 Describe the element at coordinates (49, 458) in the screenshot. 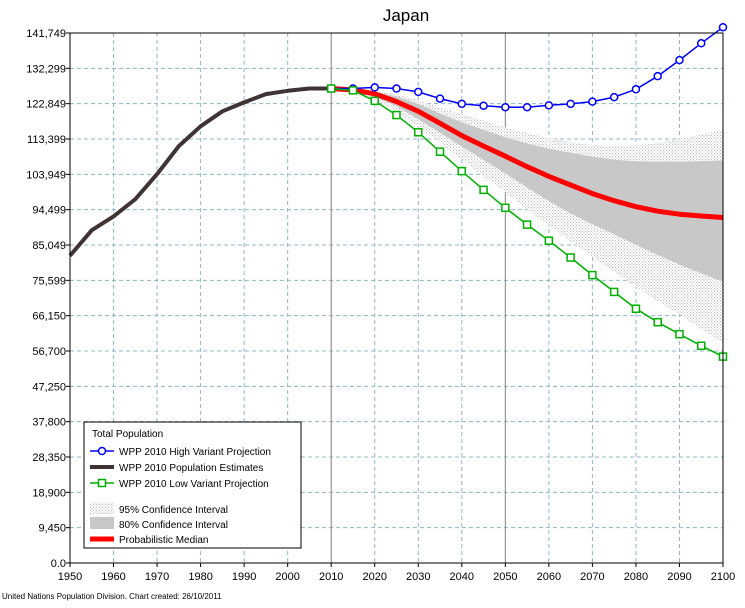

I see `tick-label-y: 28,350` at that location.